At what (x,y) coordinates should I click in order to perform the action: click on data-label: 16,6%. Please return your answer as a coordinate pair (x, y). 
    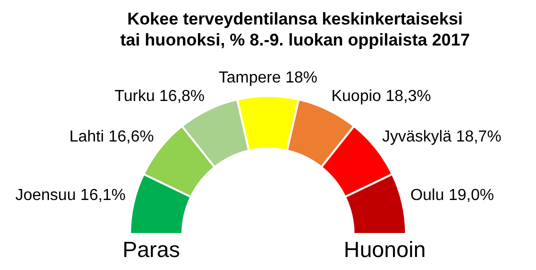
    Looking at the image, I should click on (131, 137).